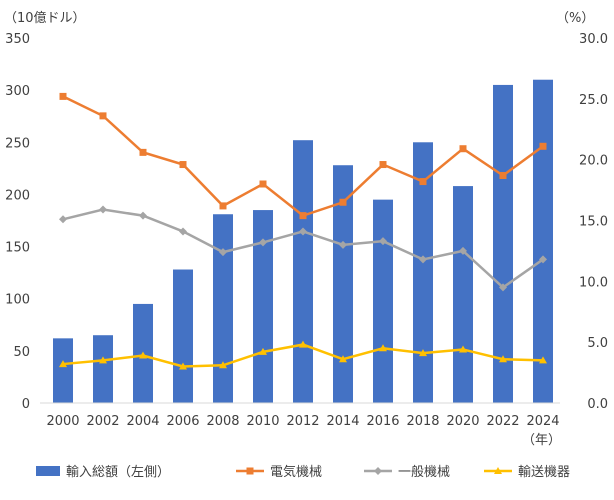 The height and width of the screenshot is (500, 614). Describe the element at coordinates (296, 472) in the screenshot. I see `legend-label: 電気機械` at that location.